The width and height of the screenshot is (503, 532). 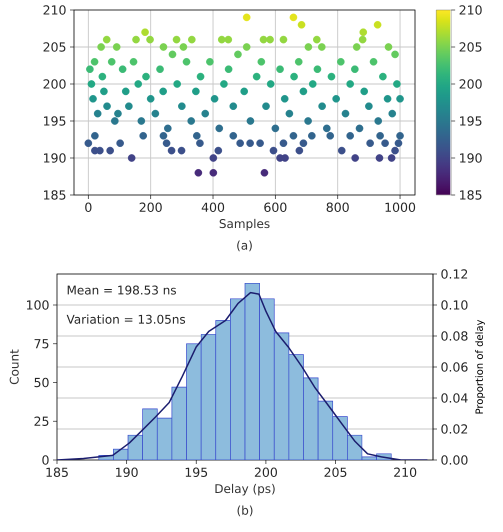 I want to click on y-axis-title: Count, so click(x=14, y=366).